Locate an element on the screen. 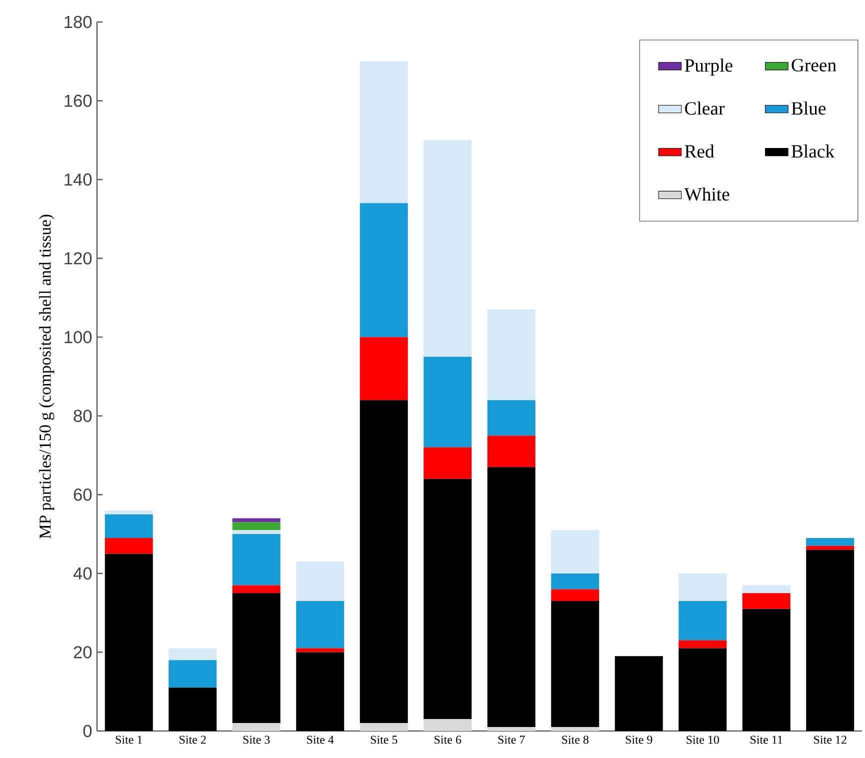 This screenshot has height=758, width=865. legend-label: Red is located at coordinates (699, 151).